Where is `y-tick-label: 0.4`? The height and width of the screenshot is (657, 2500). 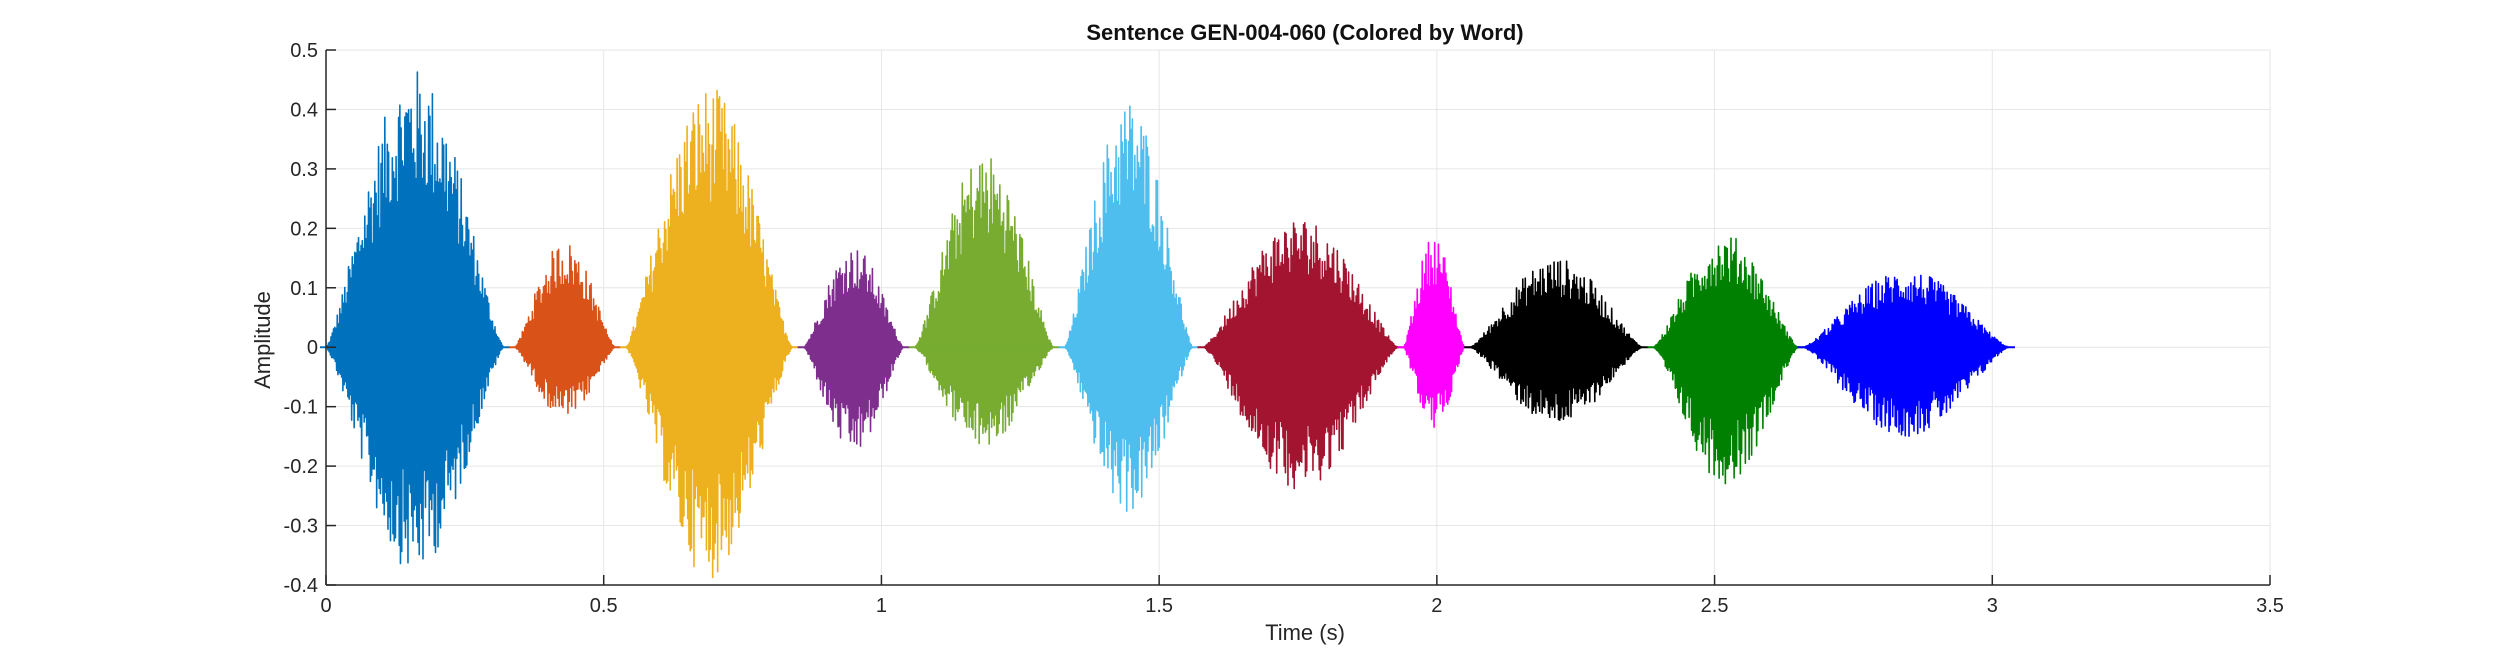
y-tick-label: 0.4 is located at coordinates (304, 110).